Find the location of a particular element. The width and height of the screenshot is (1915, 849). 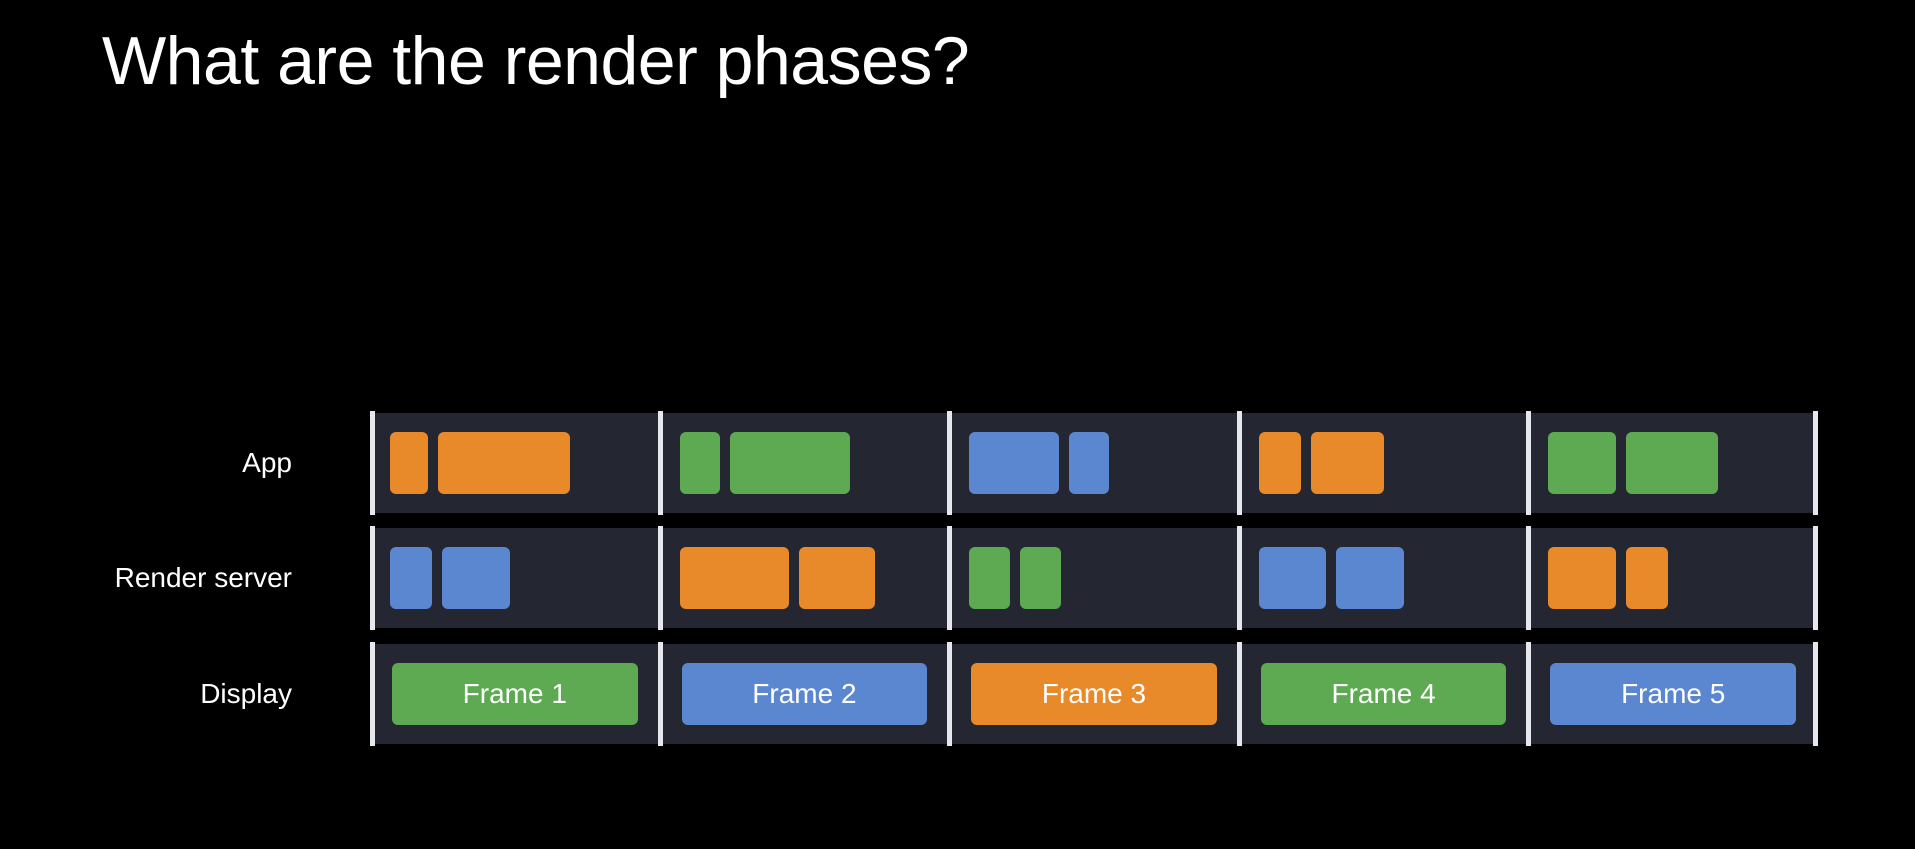

display-frame: Frame 5 is located at coordinates (1673, 694).